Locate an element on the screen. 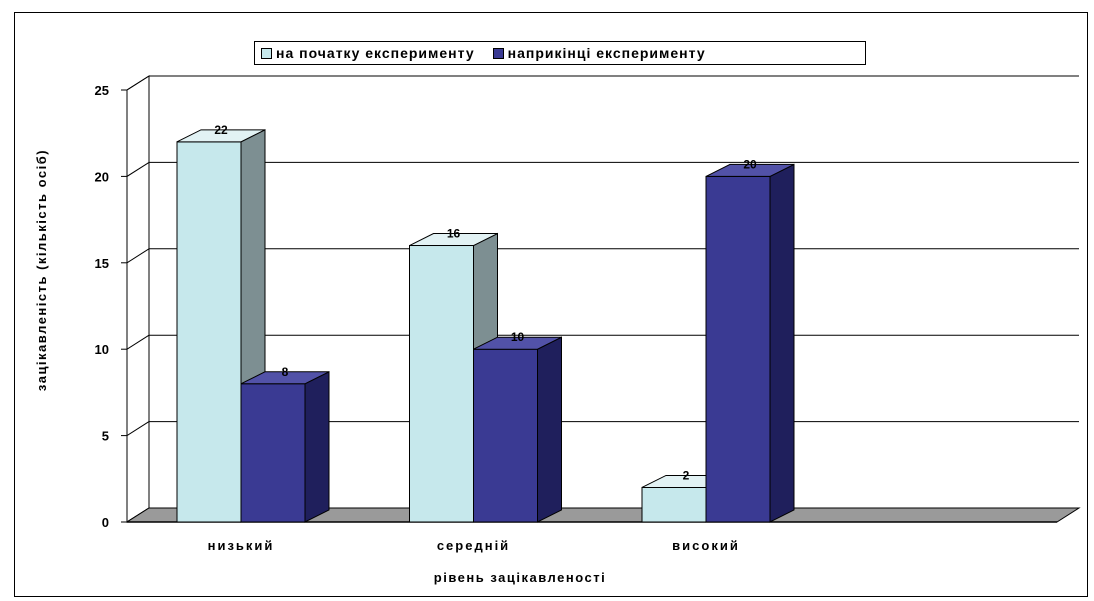 The width and height of the screenshot is (1094, 601). y-tick-label: 20 is located at coordinates (102, 176).